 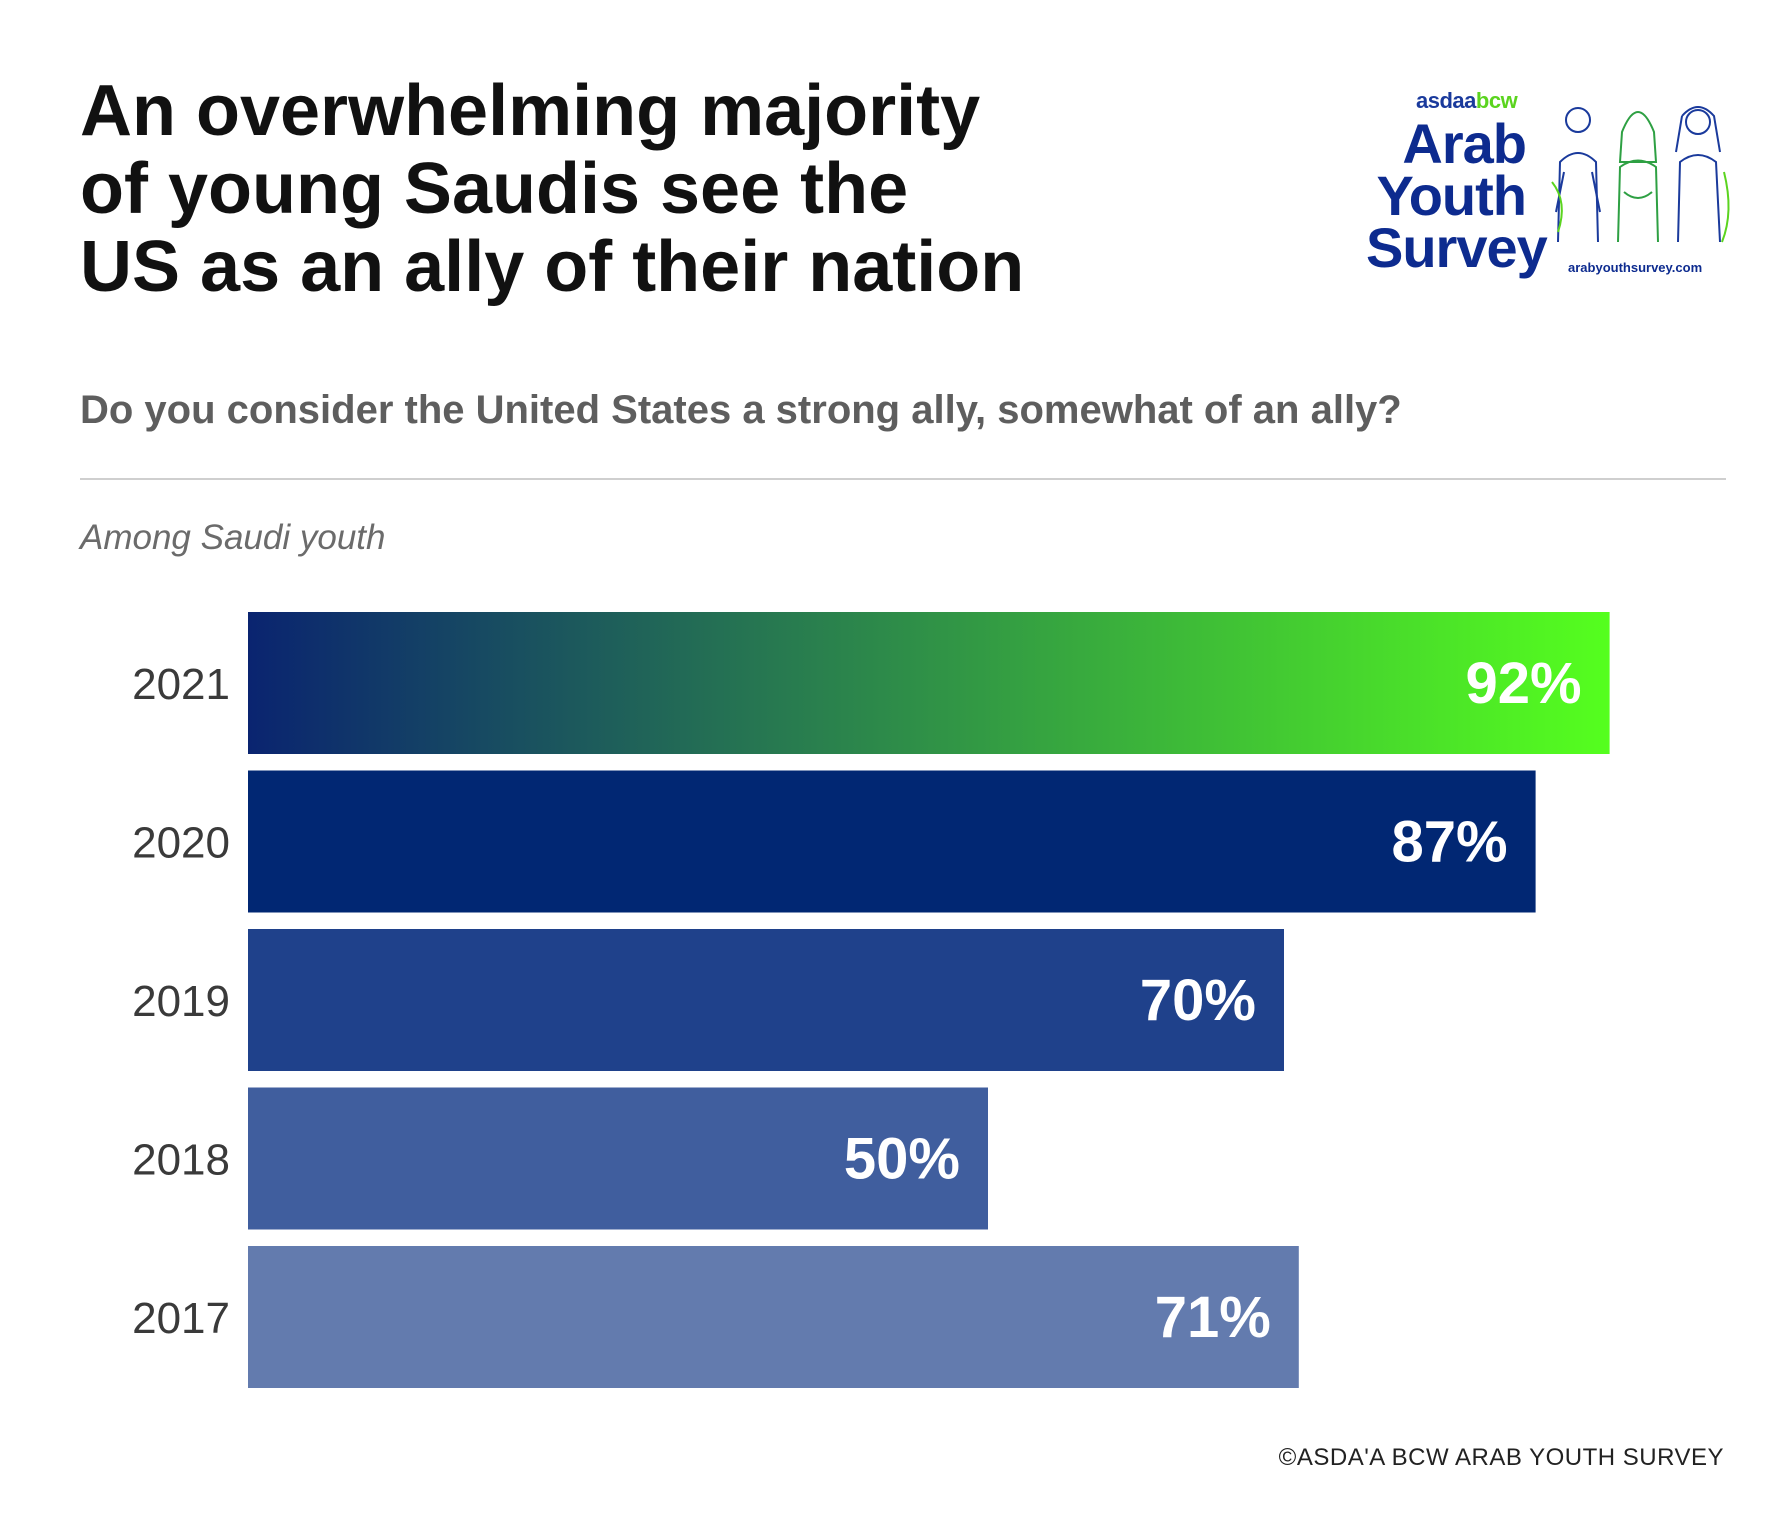 I want to click on value-label-2020: 87%, so click(x=1450, y=842).